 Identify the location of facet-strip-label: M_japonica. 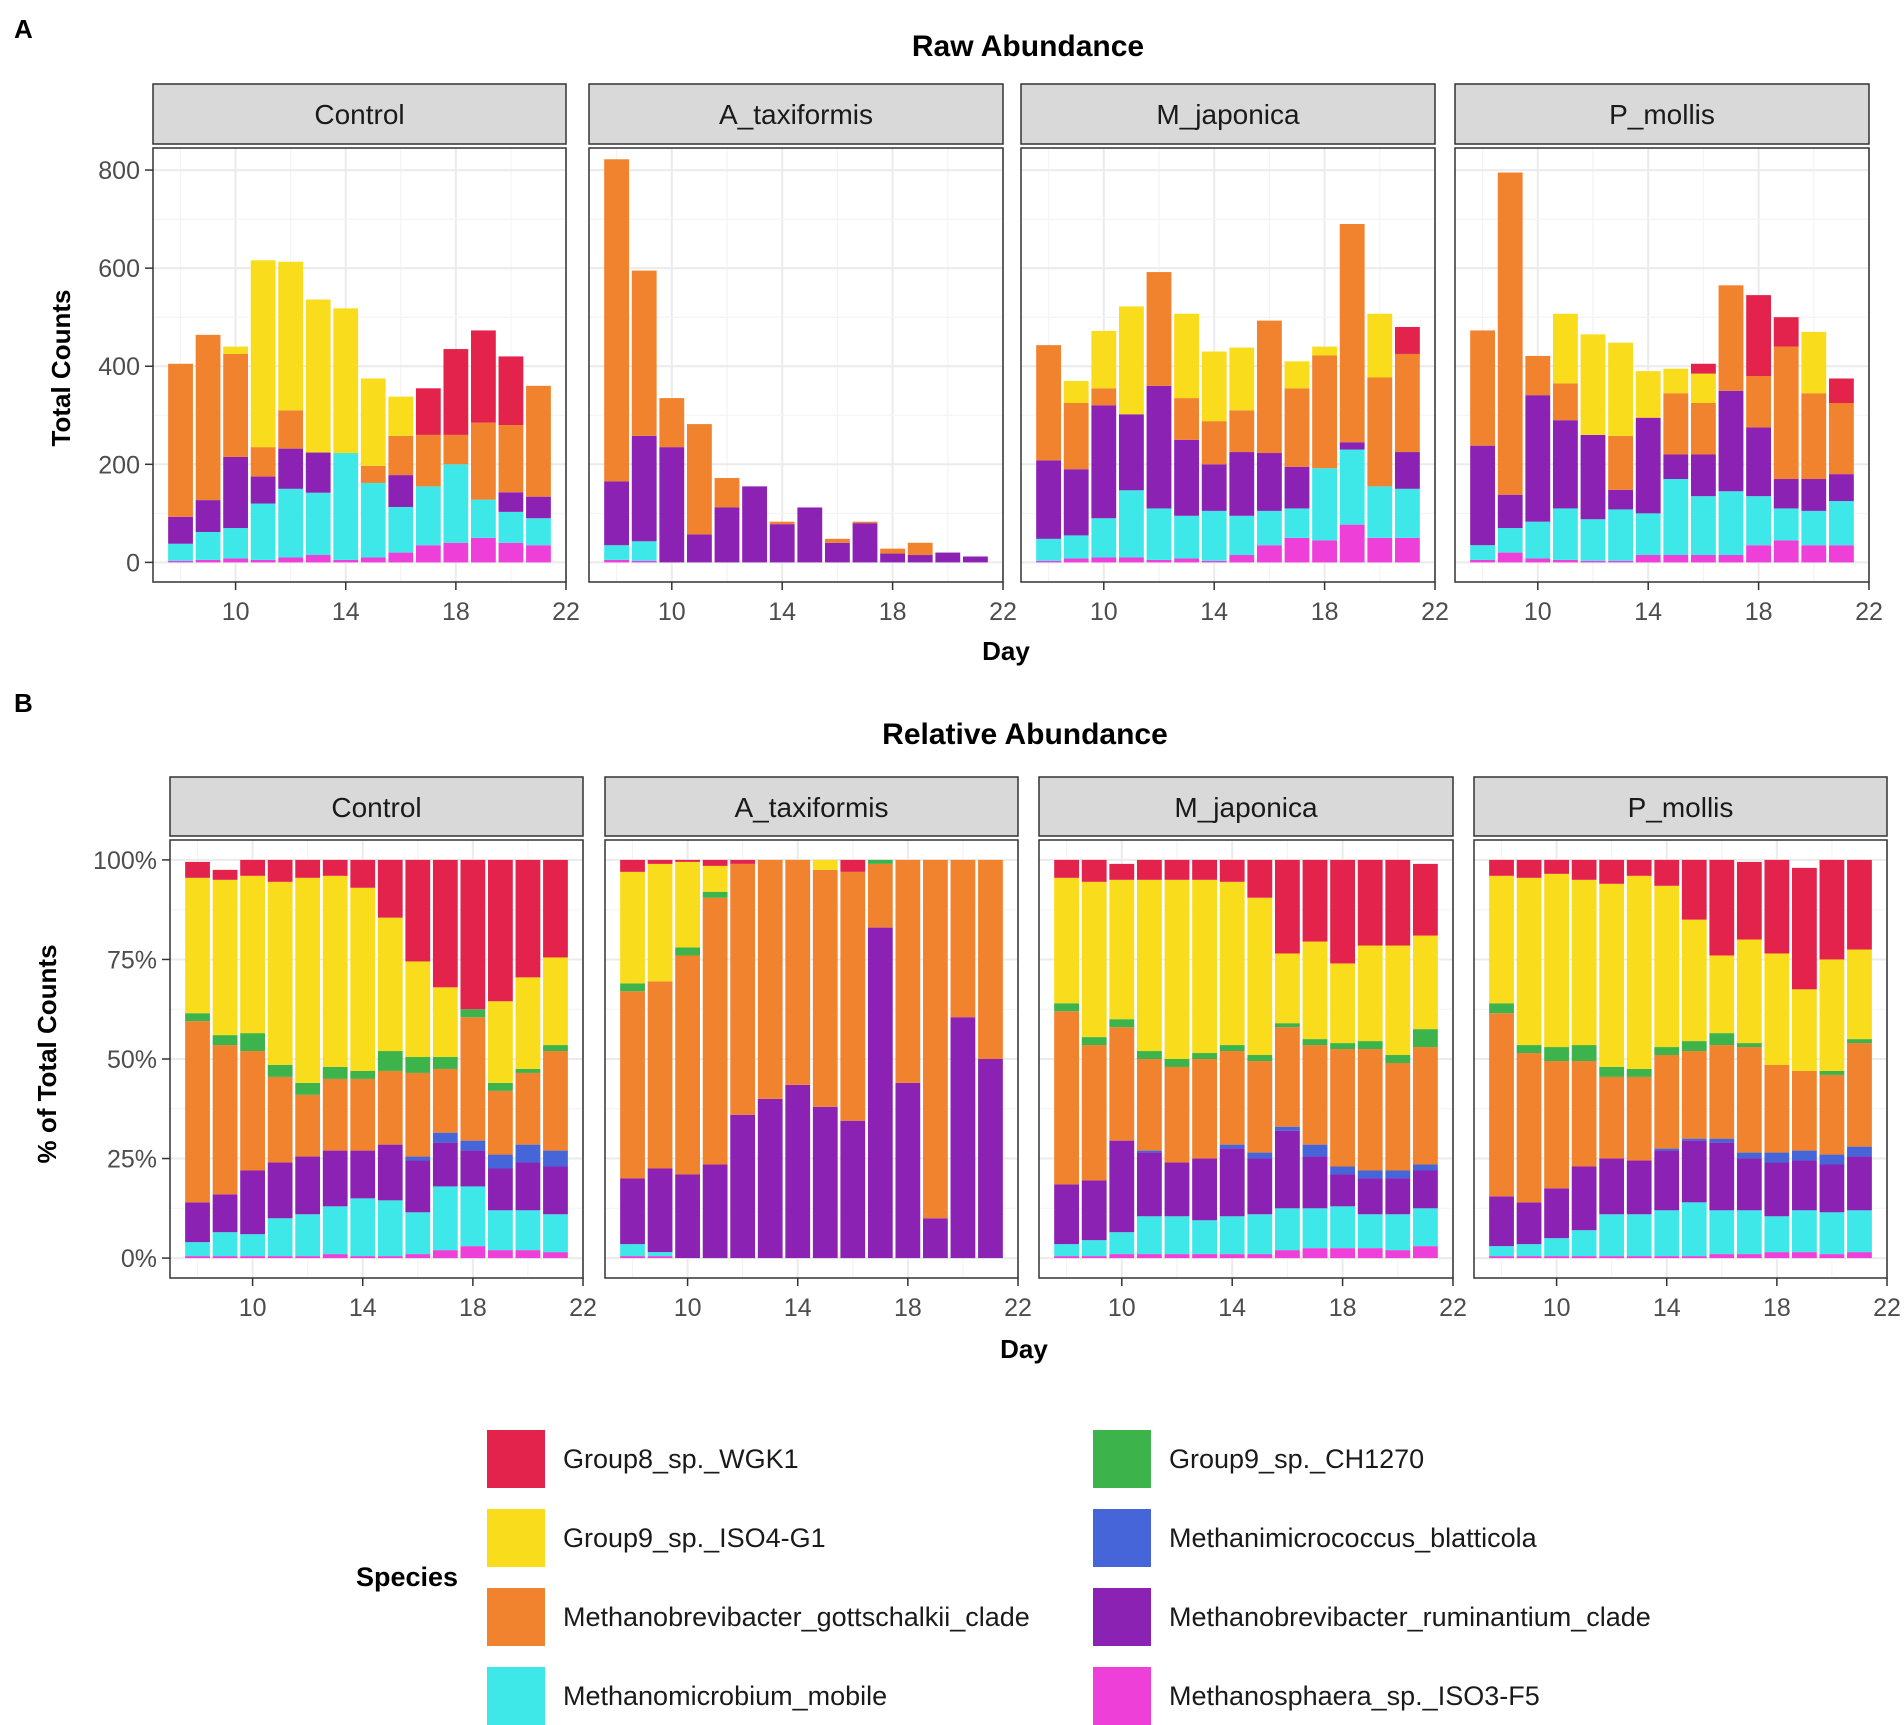
(1246, 807).